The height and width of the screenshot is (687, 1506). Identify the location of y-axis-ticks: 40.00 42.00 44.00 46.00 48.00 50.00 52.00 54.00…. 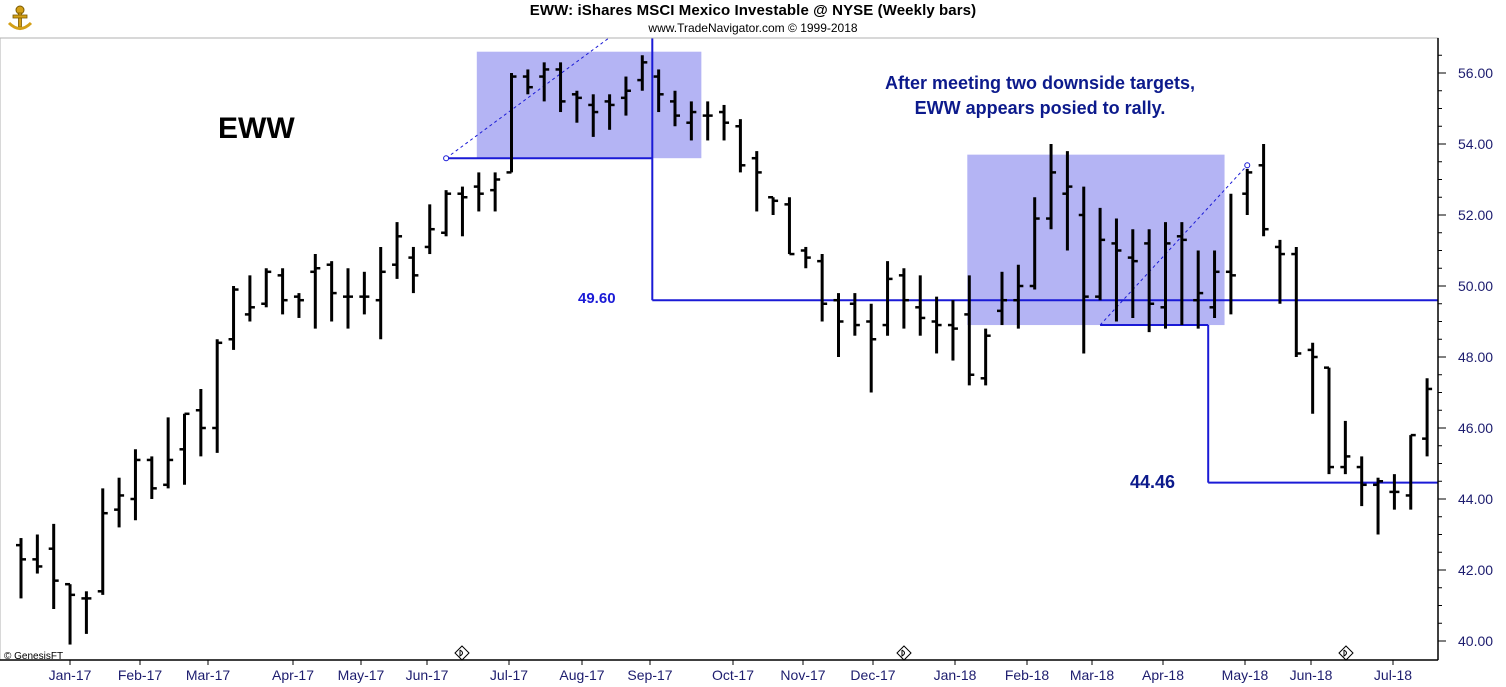
(1465, 351).